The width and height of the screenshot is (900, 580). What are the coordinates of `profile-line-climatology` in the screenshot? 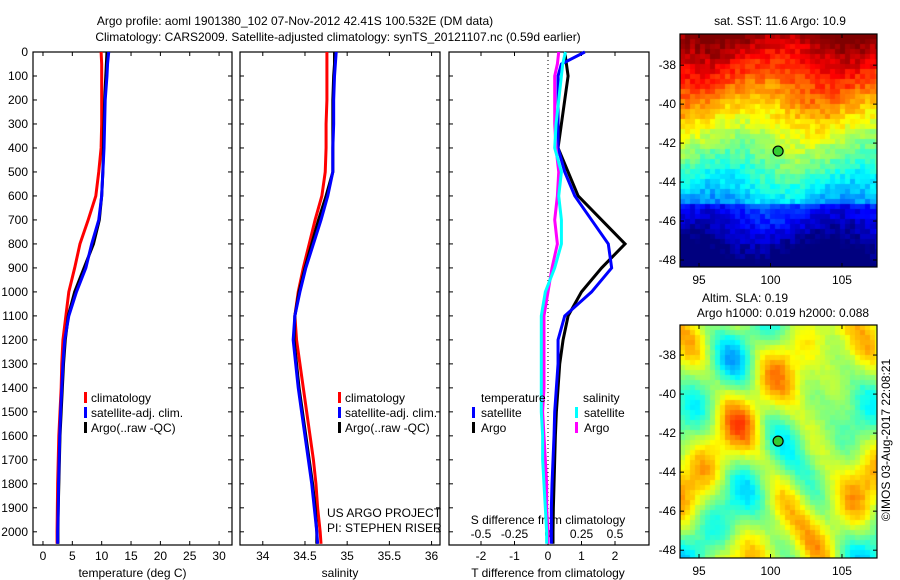 It's located at (79, 297).